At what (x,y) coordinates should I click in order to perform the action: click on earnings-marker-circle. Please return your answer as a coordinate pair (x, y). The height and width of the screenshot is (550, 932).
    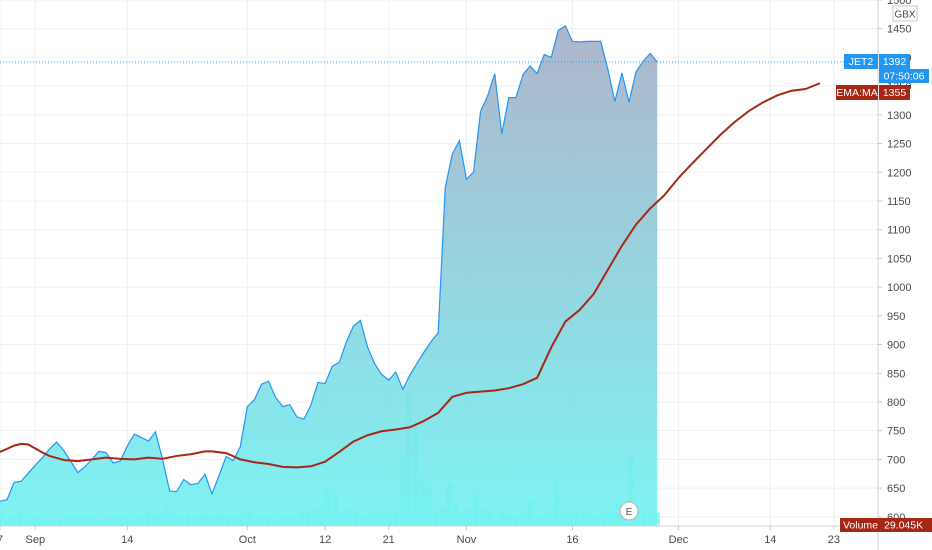
    Looking at the image, I should click on (629, 511).